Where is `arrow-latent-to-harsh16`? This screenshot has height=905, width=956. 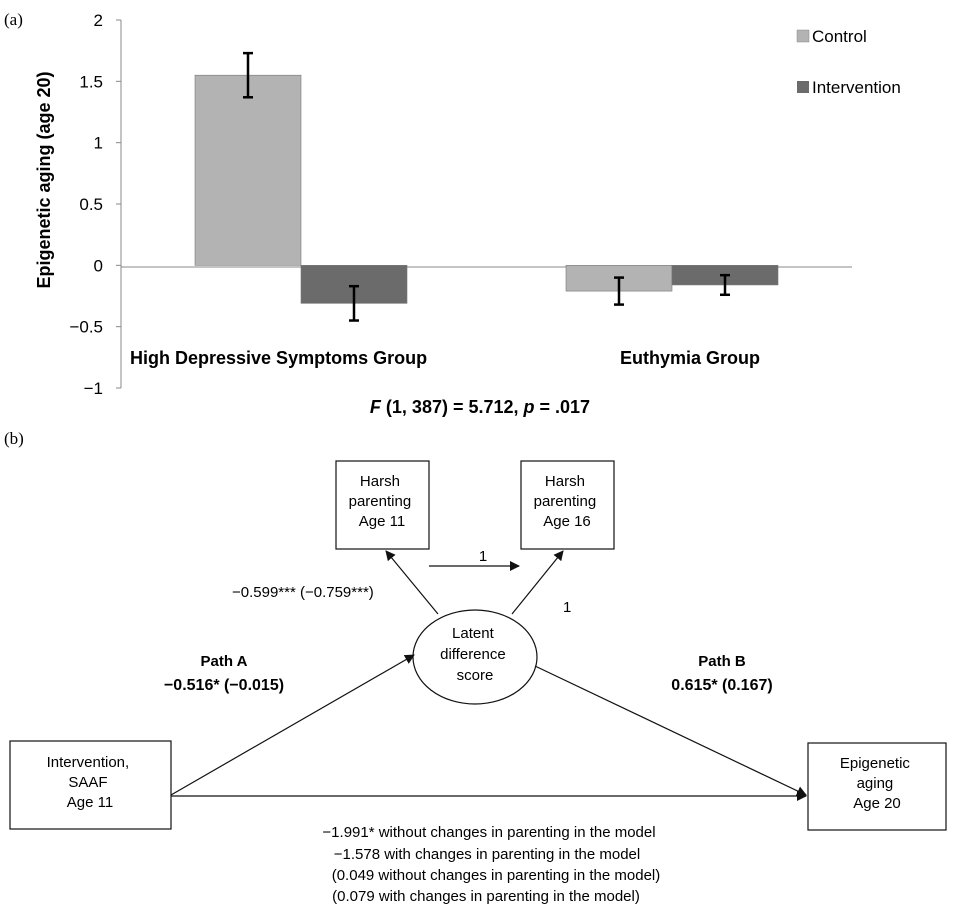
arrow-latent-to-harsh16 is located at coordinates (537, 582).